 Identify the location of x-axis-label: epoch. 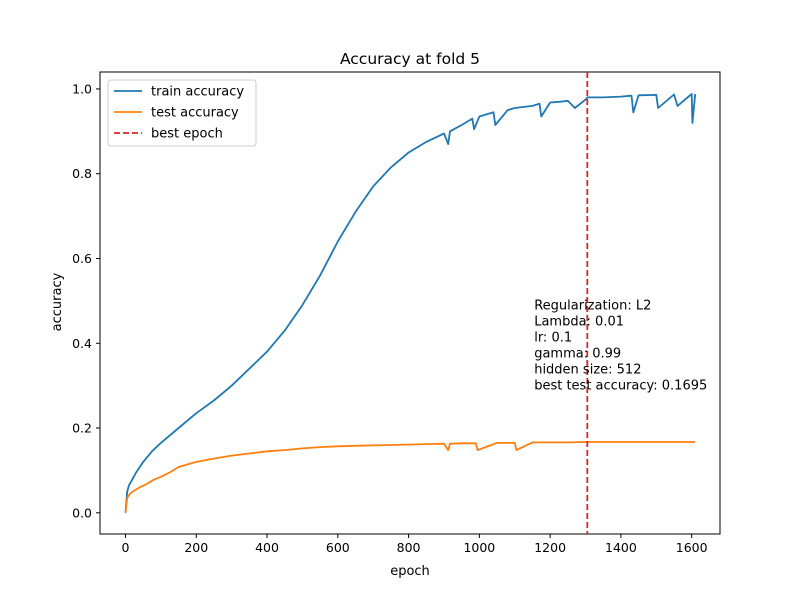
(410, 571).